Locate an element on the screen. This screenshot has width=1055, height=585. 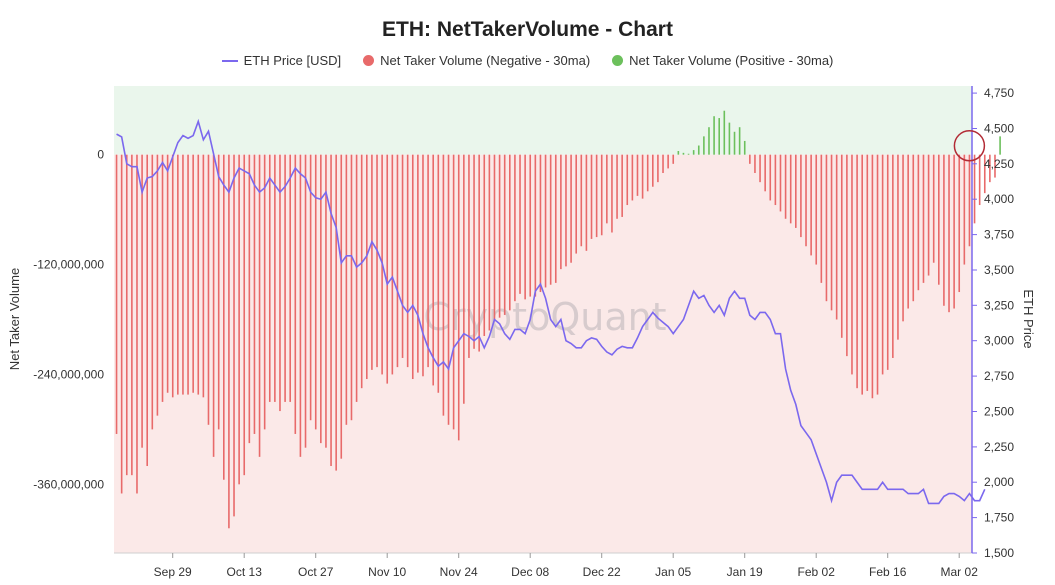
legend-item-positive: Net Taker Volume (Positive - 30ma) is located at coordinates (722, 60).